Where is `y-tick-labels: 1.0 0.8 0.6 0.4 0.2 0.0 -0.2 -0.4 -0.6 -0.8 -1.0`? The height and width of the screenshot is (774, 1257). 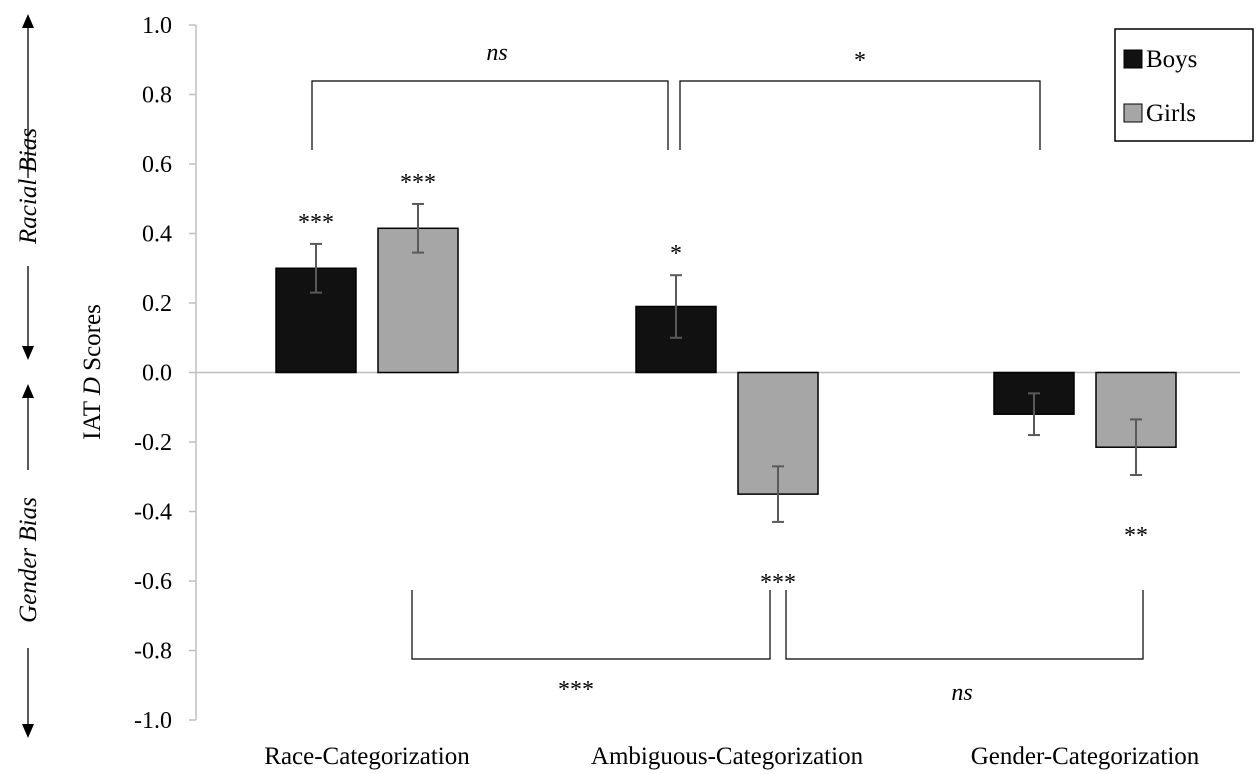 y-tick-labels: 1.0 0.8 0.6 0.4 0.2 0.0 -0.2 -0.4 -0.6 -0.8 -1.0 is located at coordinates (165, 373).